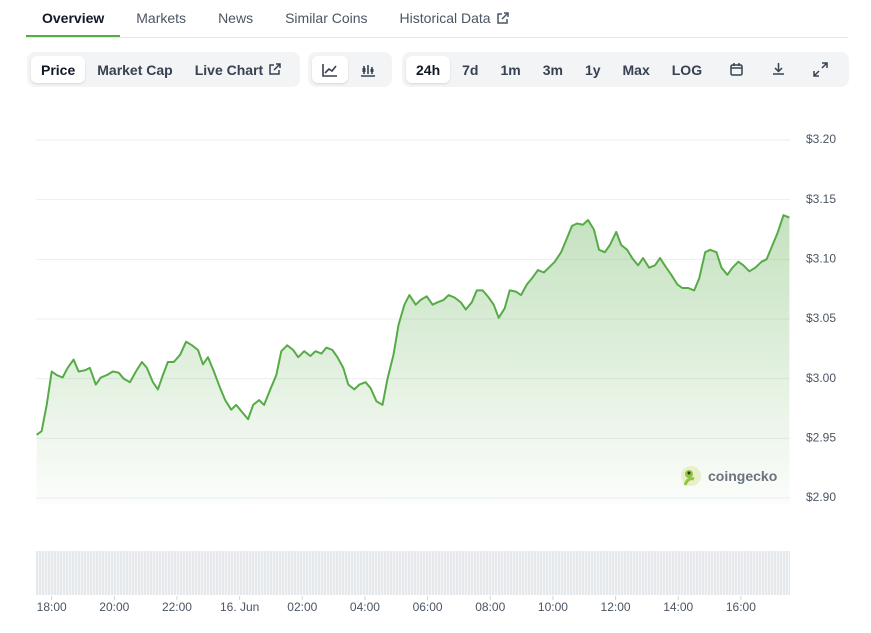 The image size is (871, 633). I want to click on x-tick-label: 22:00, so click(177, 607).